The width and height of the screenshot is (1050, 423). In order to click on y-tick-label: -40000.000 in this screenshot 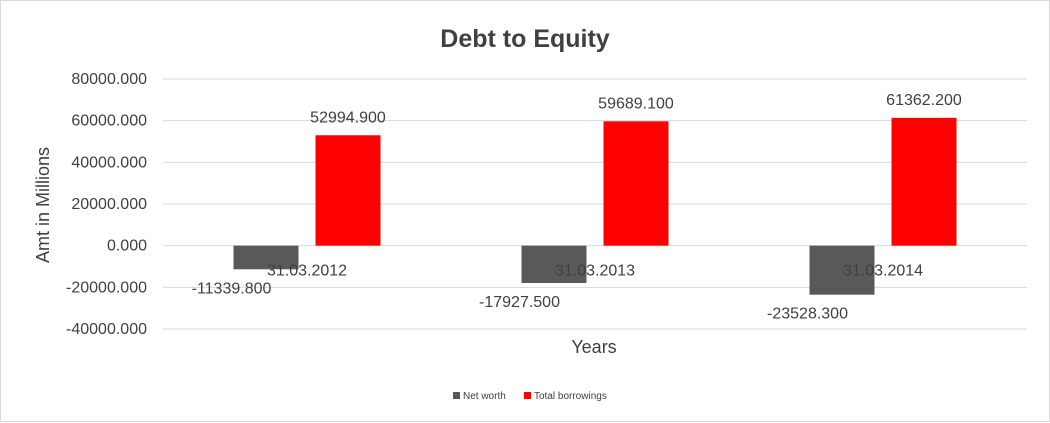, I will do `click(106, 329)`.